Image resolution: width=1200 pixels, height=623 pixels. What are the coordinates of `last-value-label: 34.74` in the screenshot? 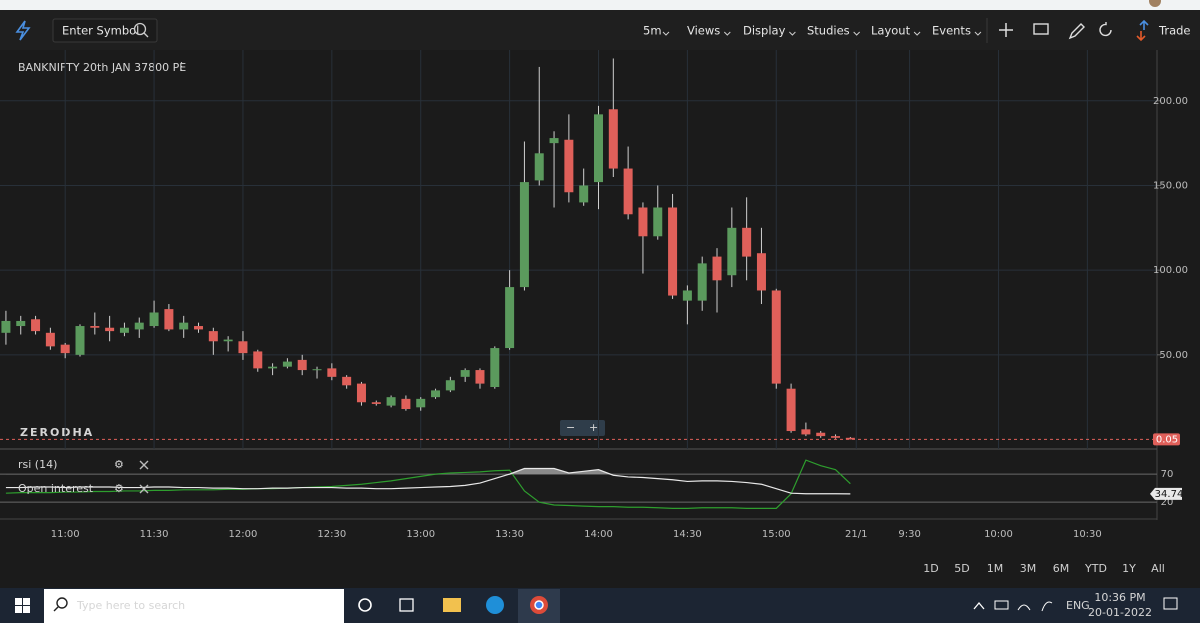 It's located at (1169, 494).